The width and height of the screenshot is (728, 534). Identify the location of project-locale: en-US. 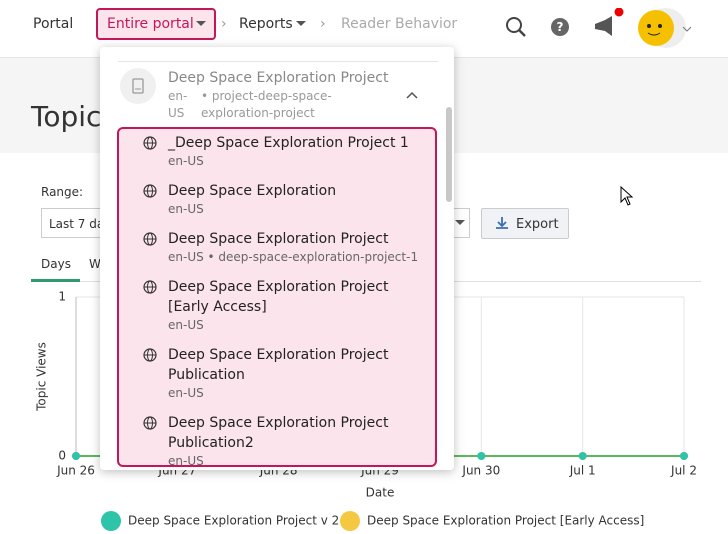
(178, 104).